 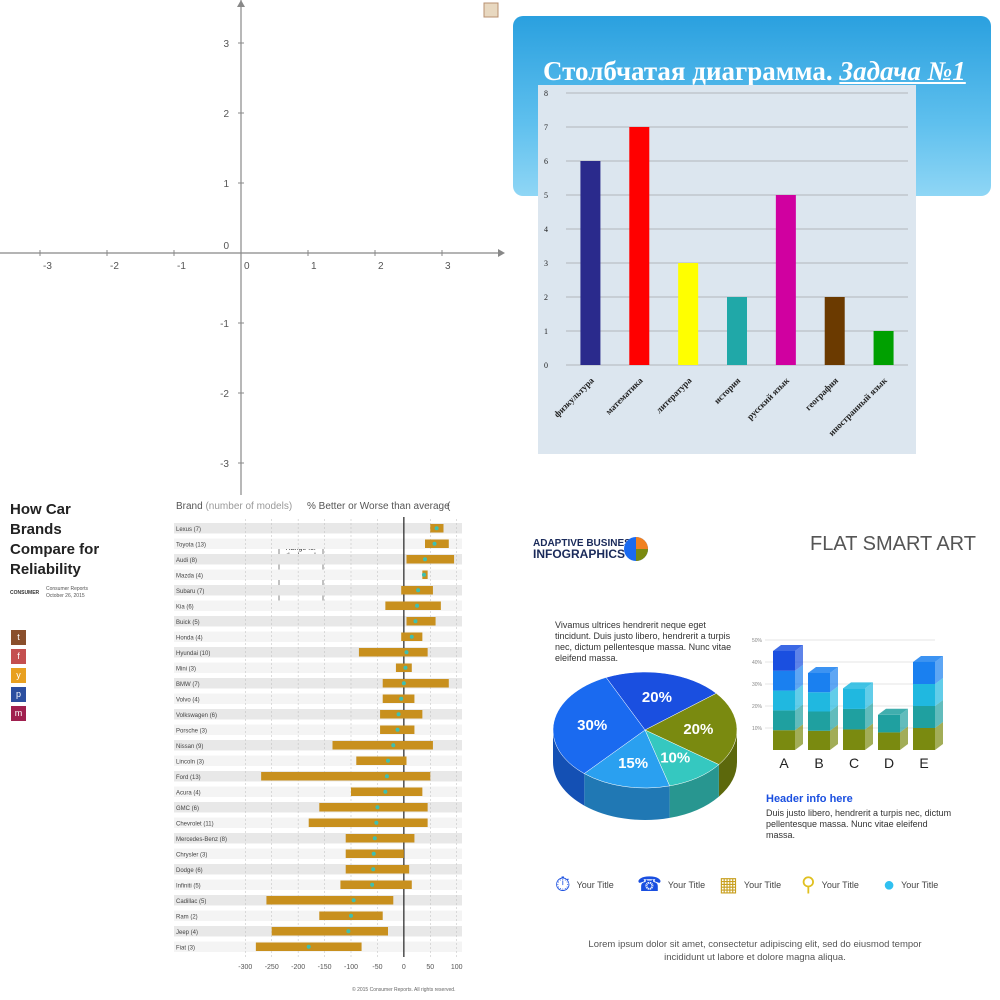 I want to click on pie-side, so click(x=727, y=763).